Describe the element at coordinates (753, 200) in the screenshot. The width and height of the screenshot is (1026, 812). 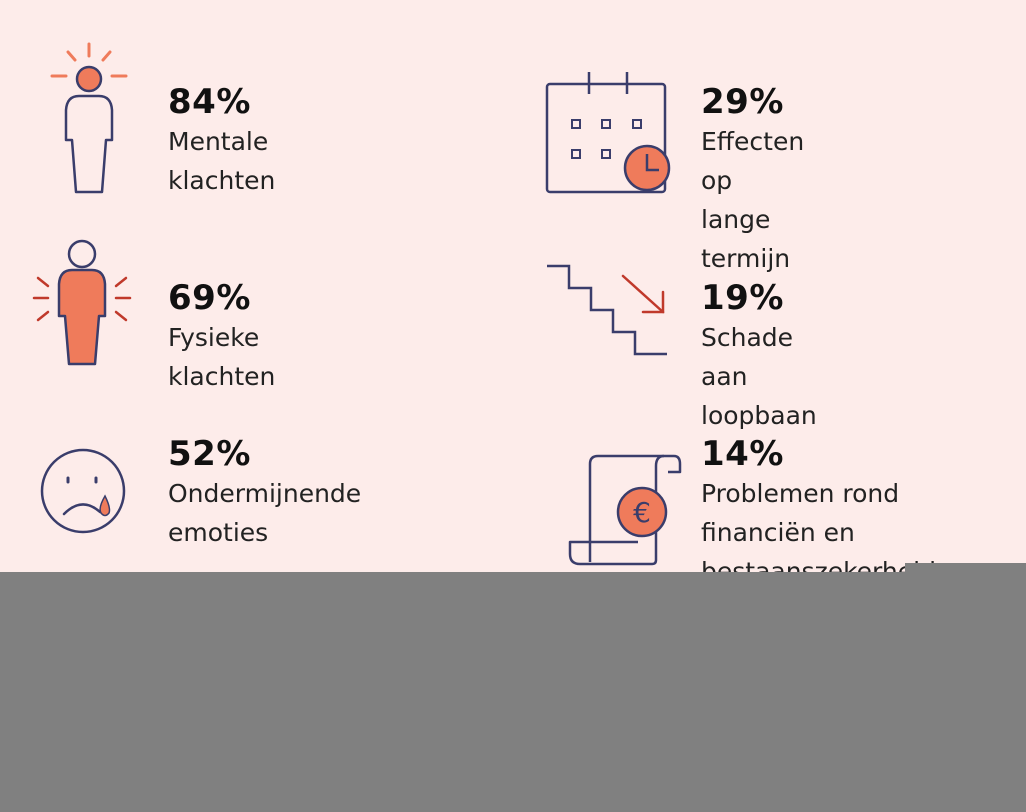
I see `stat-label: Effecten op lange termijn` at that location.